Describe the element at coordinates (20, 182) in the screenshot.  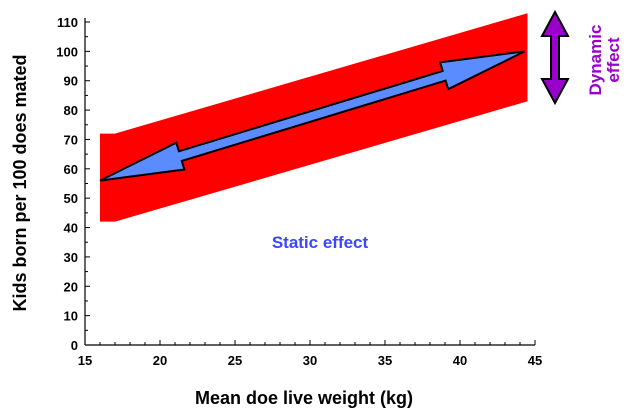
I see `y-axis-title: Kids born per 100 does mated` at that location.